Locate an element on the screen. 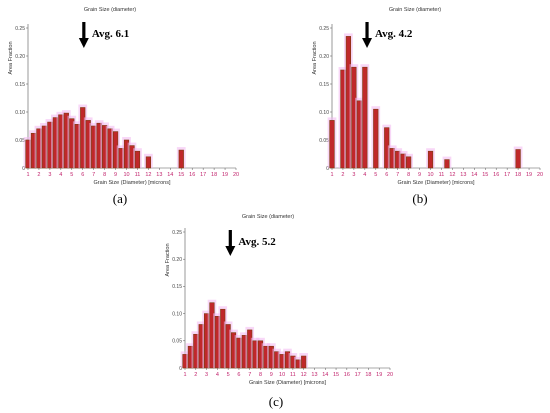 This screenshot has width=550, height=413. avg-annotation: Avg. 6.1 is located at coordinates (110, 34).